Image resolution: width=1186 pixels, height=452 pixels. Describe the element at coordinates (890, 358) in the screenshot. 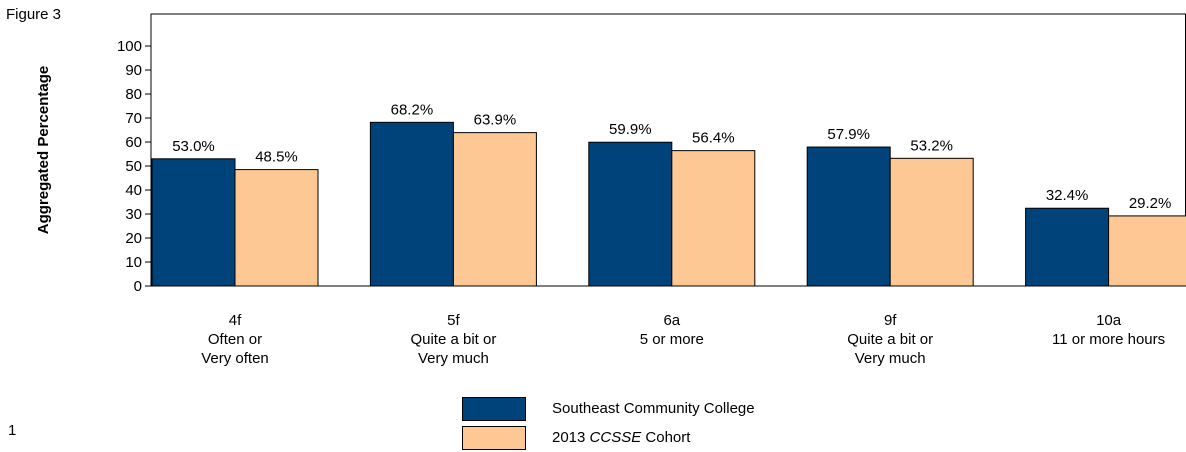

I see `category-label-3-line2: Very much` at that location.